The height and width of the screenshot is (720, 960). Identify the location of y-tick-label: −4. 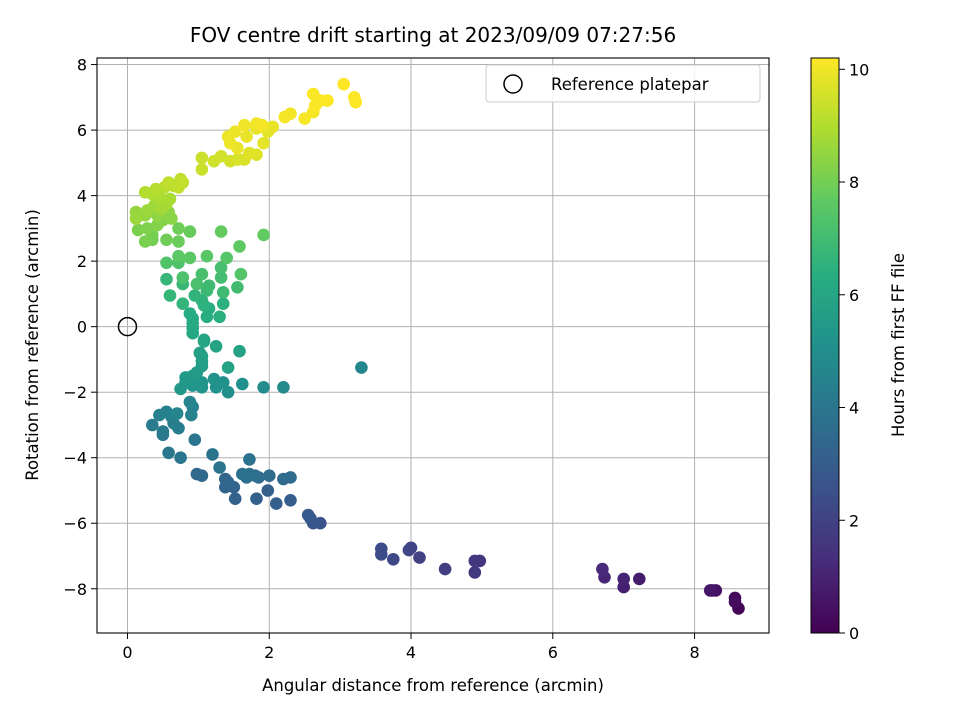
(75, 458).